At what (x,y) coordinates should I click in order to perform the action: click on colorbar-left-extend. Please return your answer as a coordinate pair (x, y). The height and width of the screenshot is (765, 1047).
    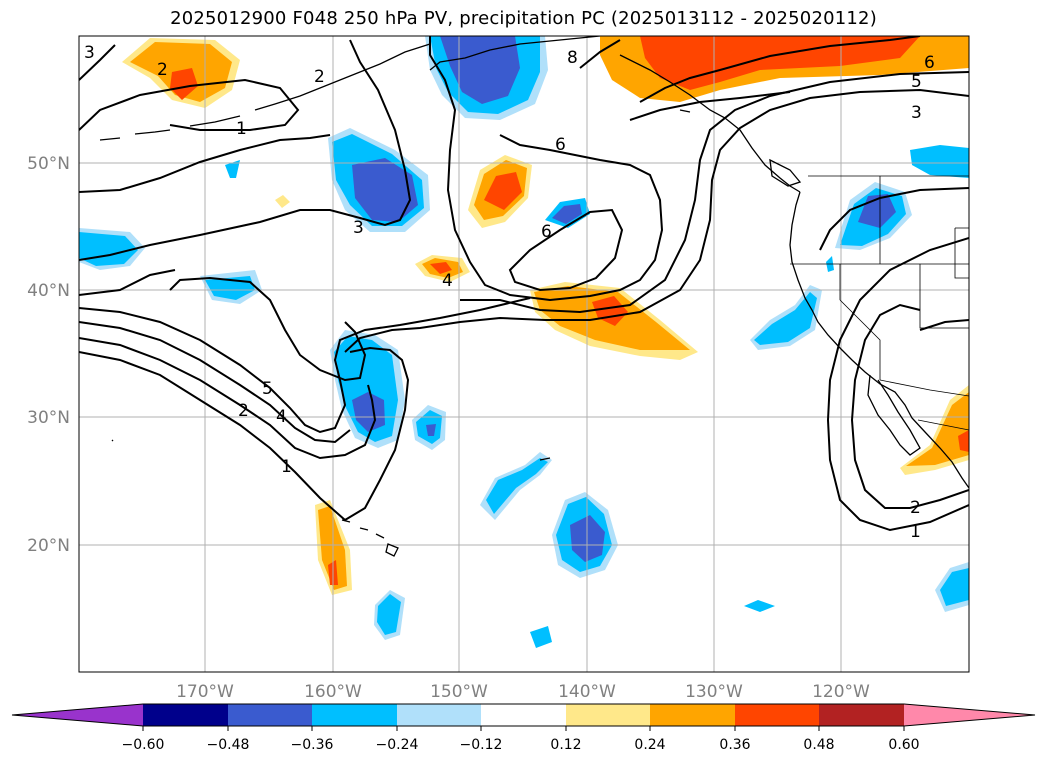
    Looking at the image, I should click on (77, 715).